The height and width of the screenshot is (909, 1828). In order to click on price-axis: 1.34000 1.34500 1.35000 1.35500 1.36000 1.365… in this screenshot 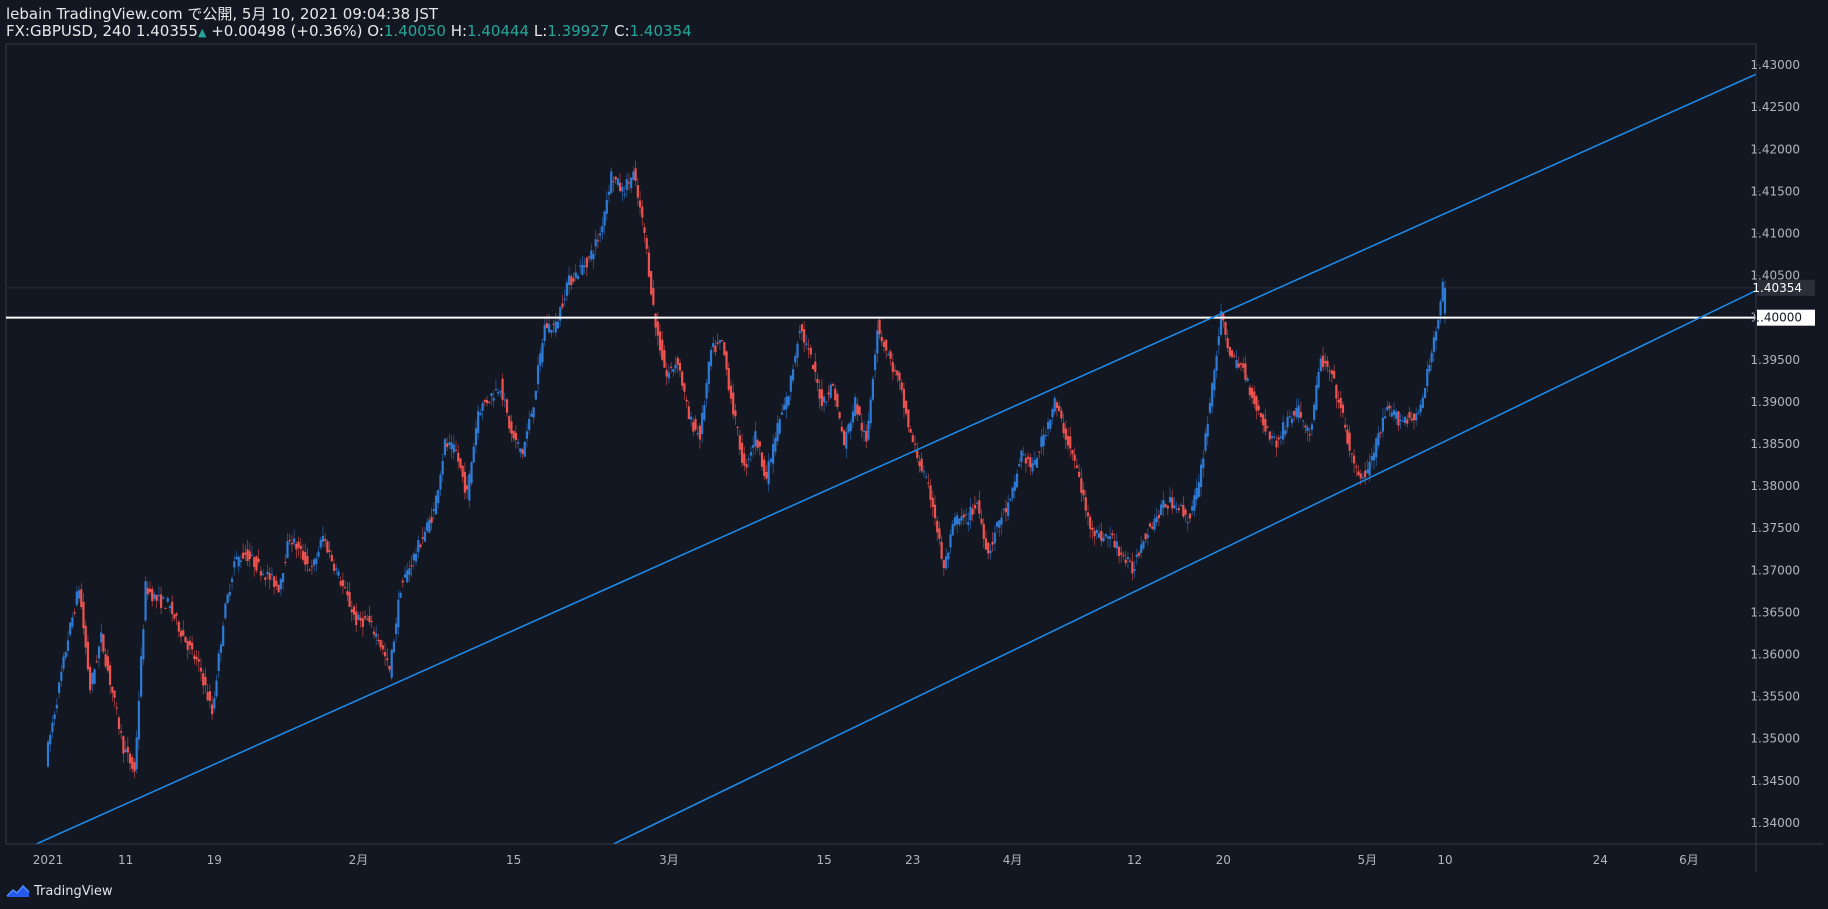, I will do `click(1782, 458)`.